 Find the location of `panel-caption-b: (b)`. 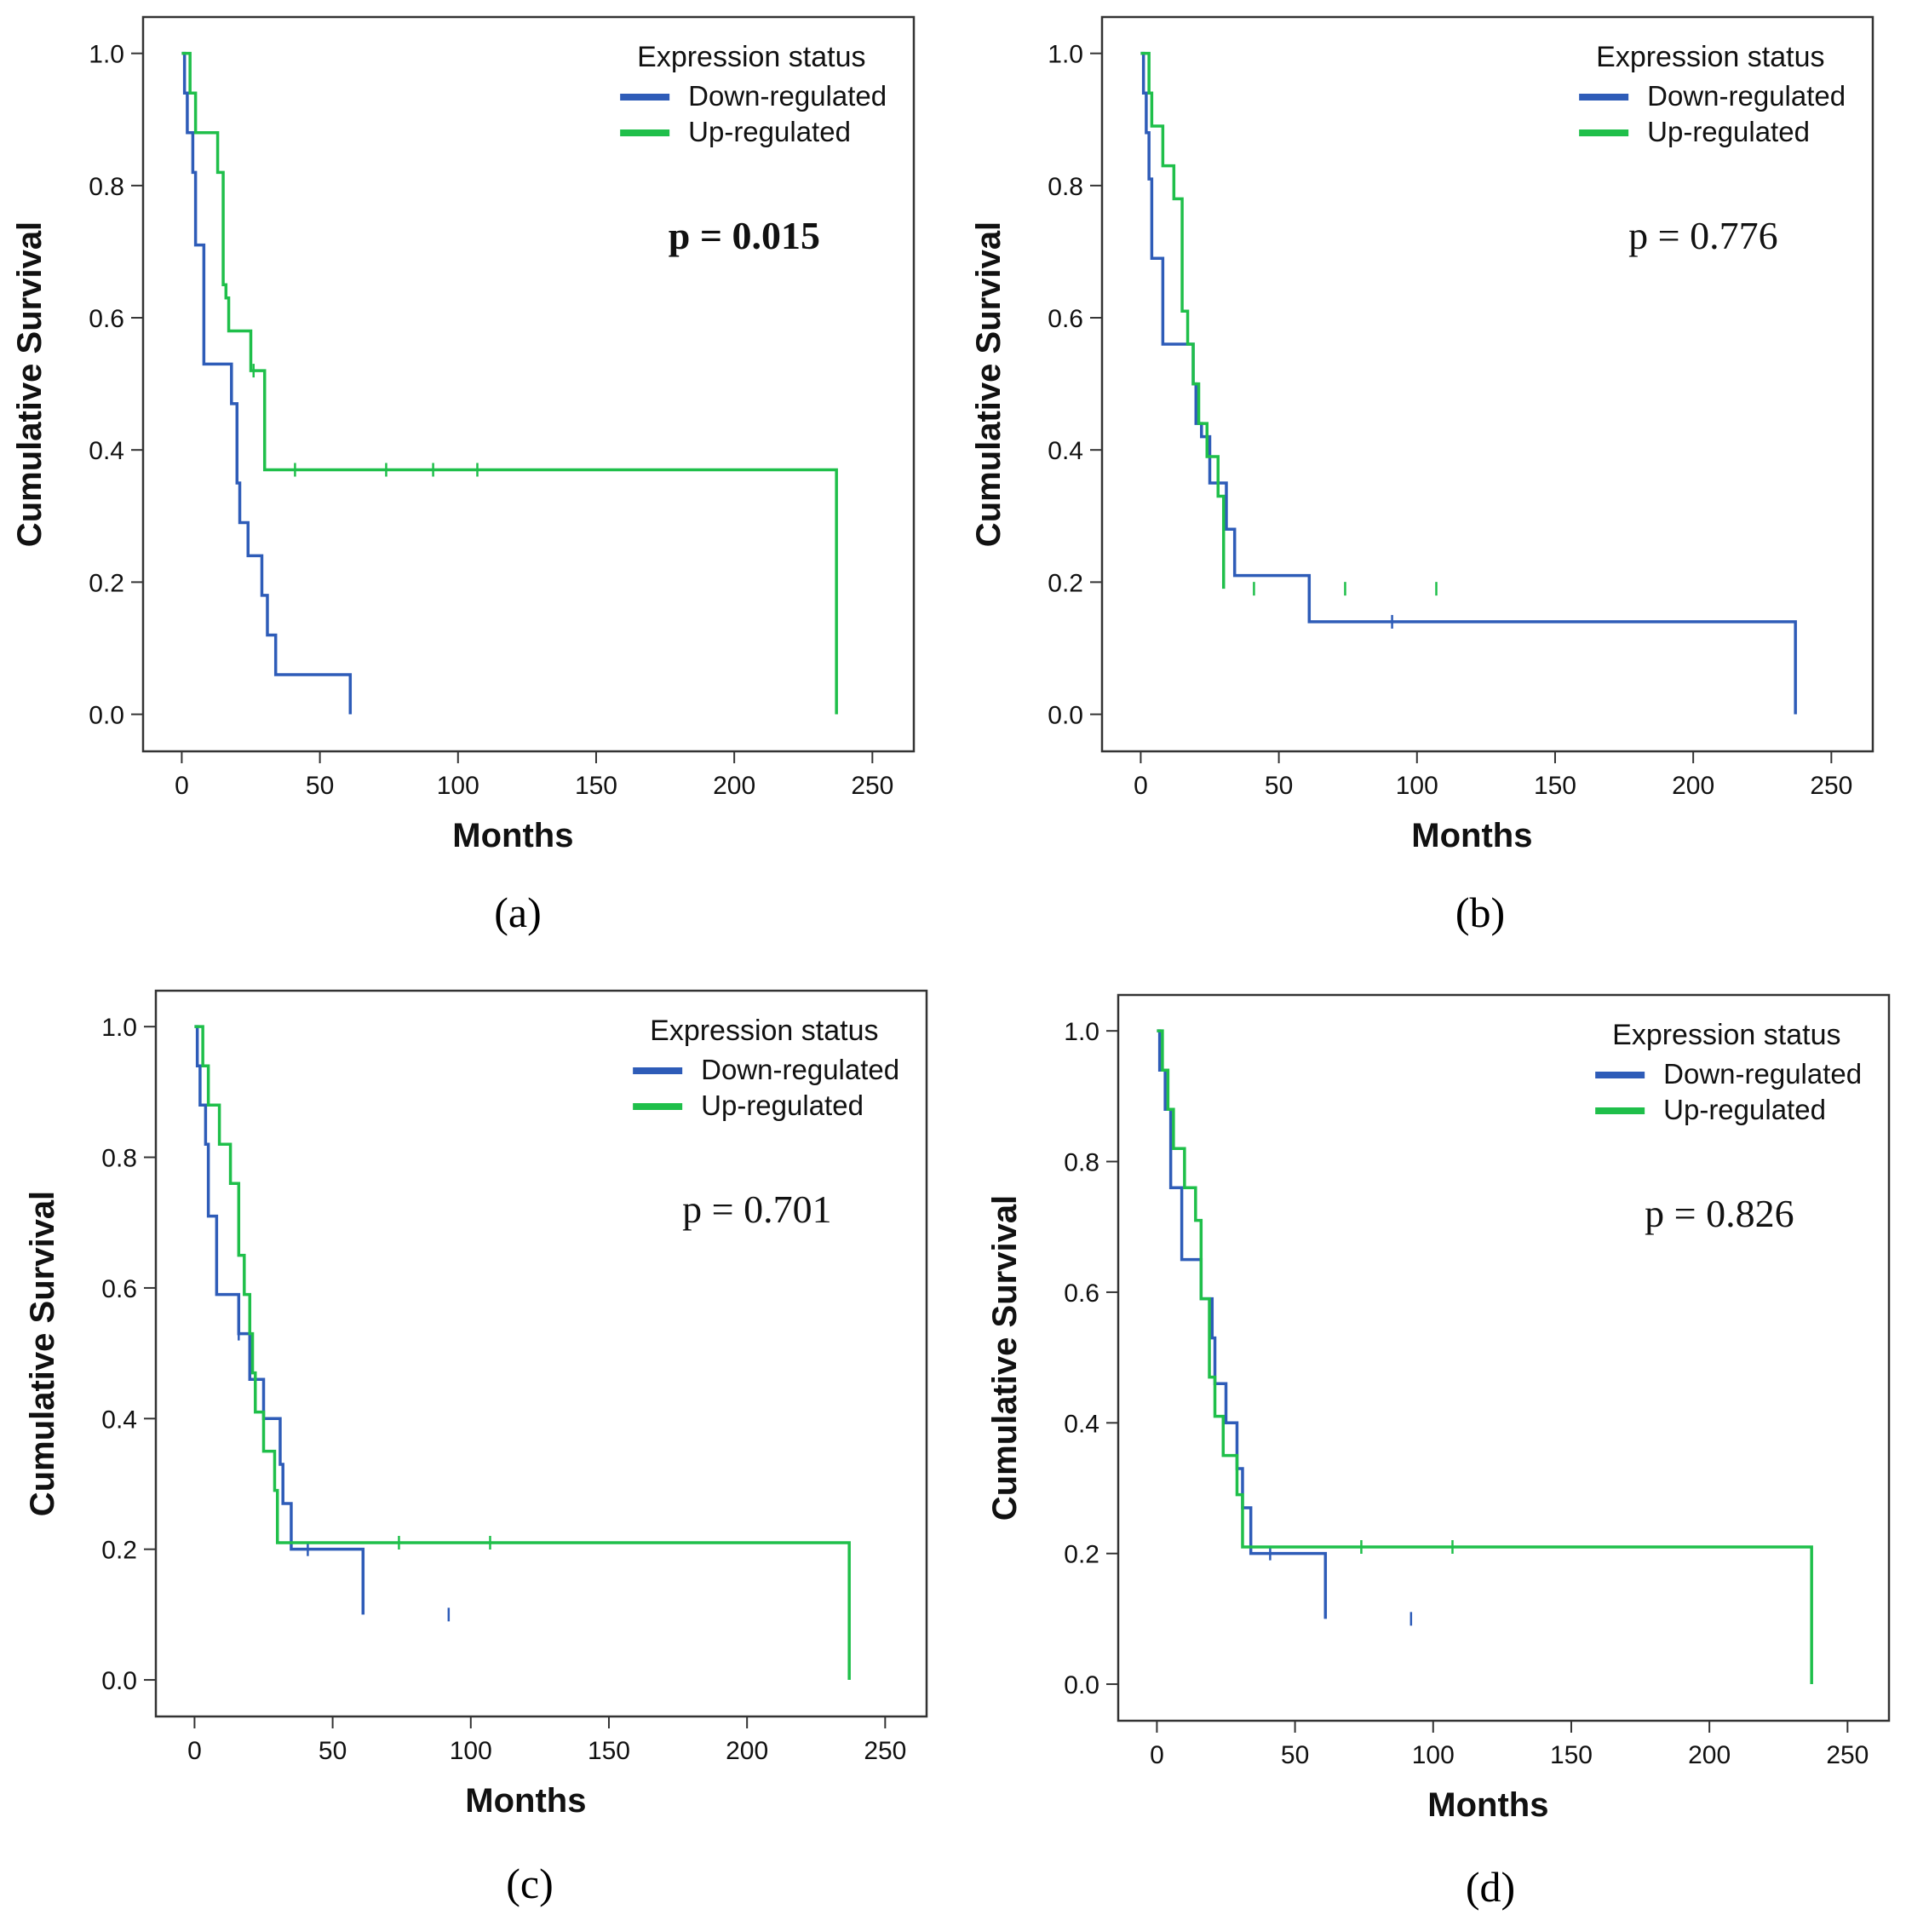

panel-caption-b: (b) is located at coordinates (1480, 912).